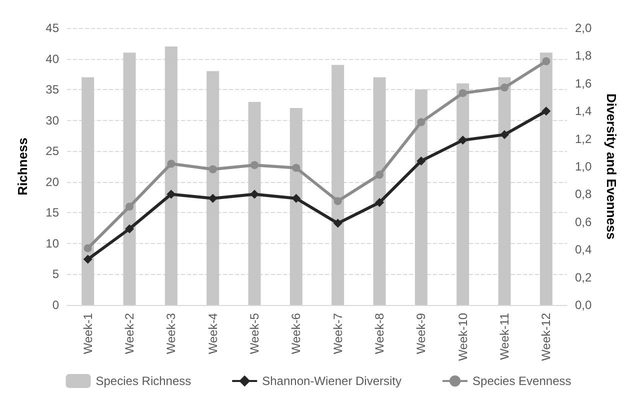  What do you see at coordinates (583, 305) in the screenshot?
I see `y2-tick-label: 0,0` at bounding box center [583, 305].